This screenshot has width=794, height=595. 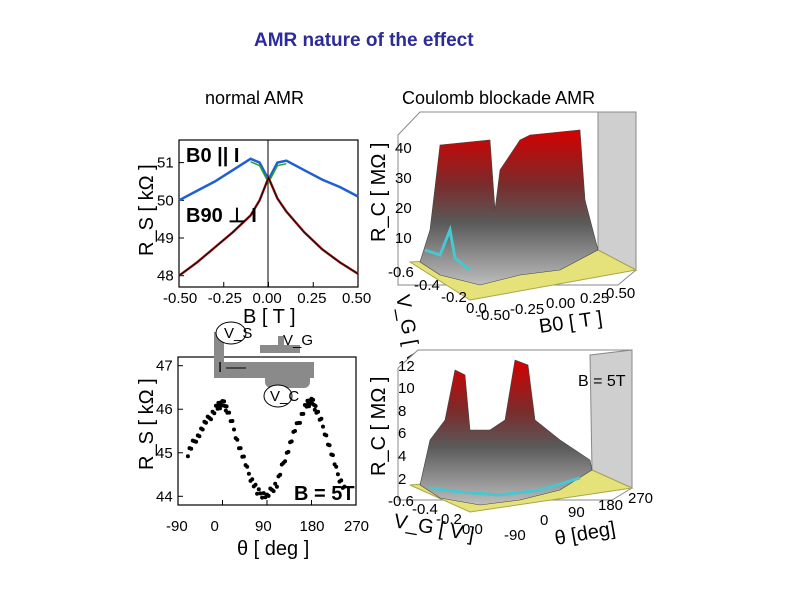 I want to click on inset-label-vs: V_S, so click(x=238, y=333).